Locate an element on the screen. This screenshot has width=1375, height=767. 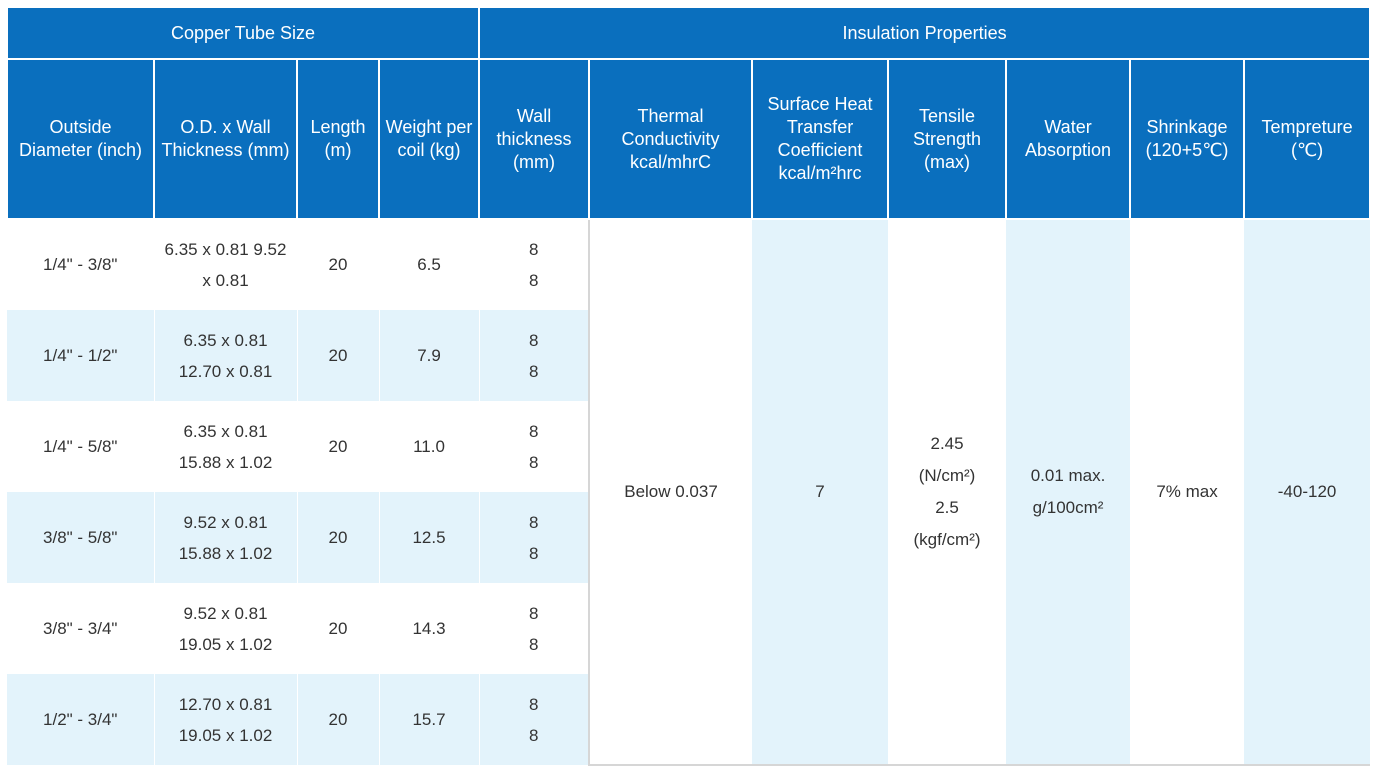
outside-diameter-cell: 1/4" - 5/8" is located at coordinates (81, 446).